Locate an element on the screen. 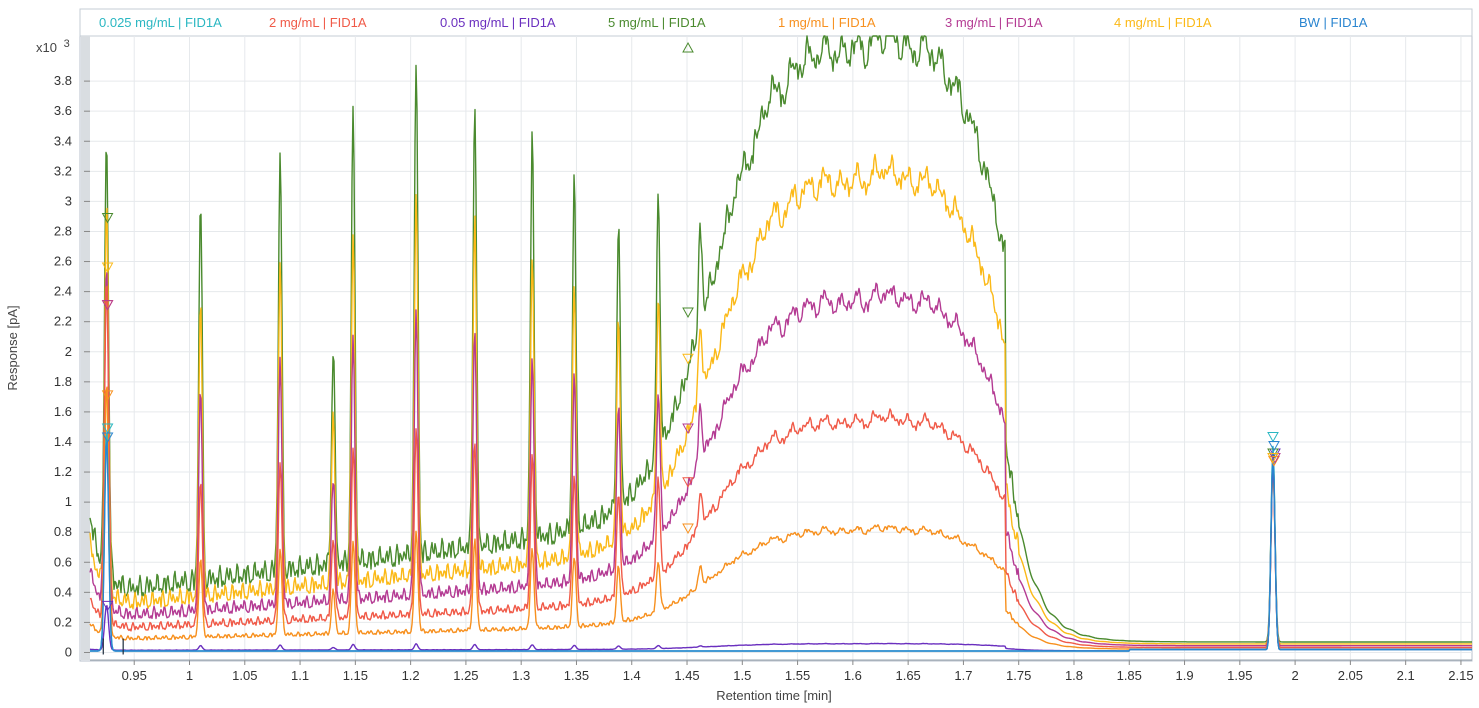 This screenshot has width=1479, height=708. x-axis-title: Retention time [min] is located at coordinates (774, 695).